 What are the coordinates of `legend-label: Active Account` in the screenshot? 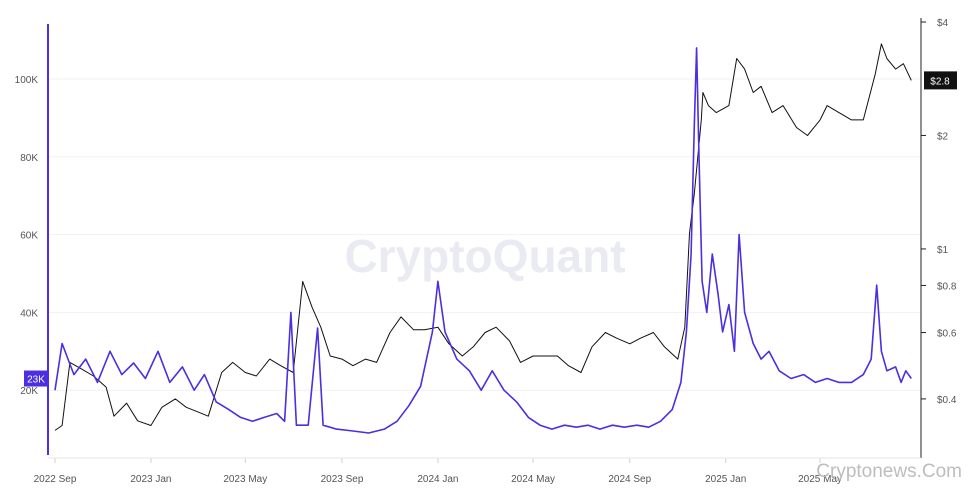 It's located at (542, 1).